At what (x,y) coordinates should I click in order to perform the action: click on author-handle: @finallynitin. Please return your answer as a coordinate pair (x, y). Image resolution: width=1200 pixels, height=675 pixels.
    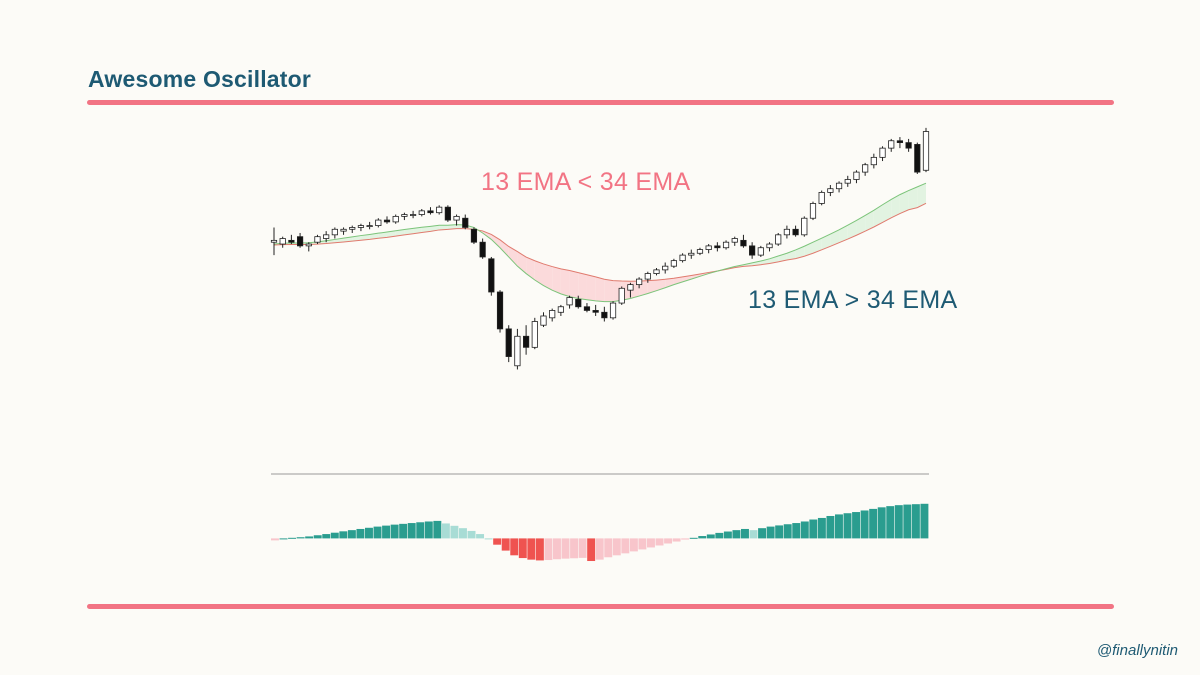
    Looking at the image, I should click on (1137, 650).